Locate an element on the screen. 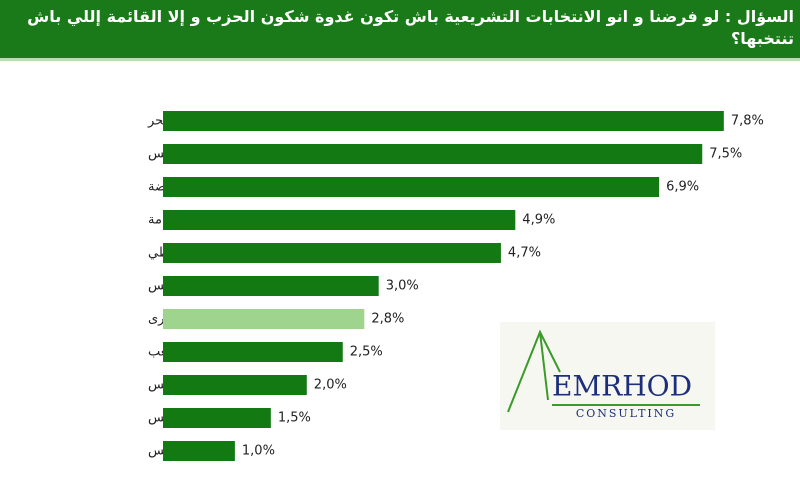  value-label: 1,0% is located at coordinates (258, 451).